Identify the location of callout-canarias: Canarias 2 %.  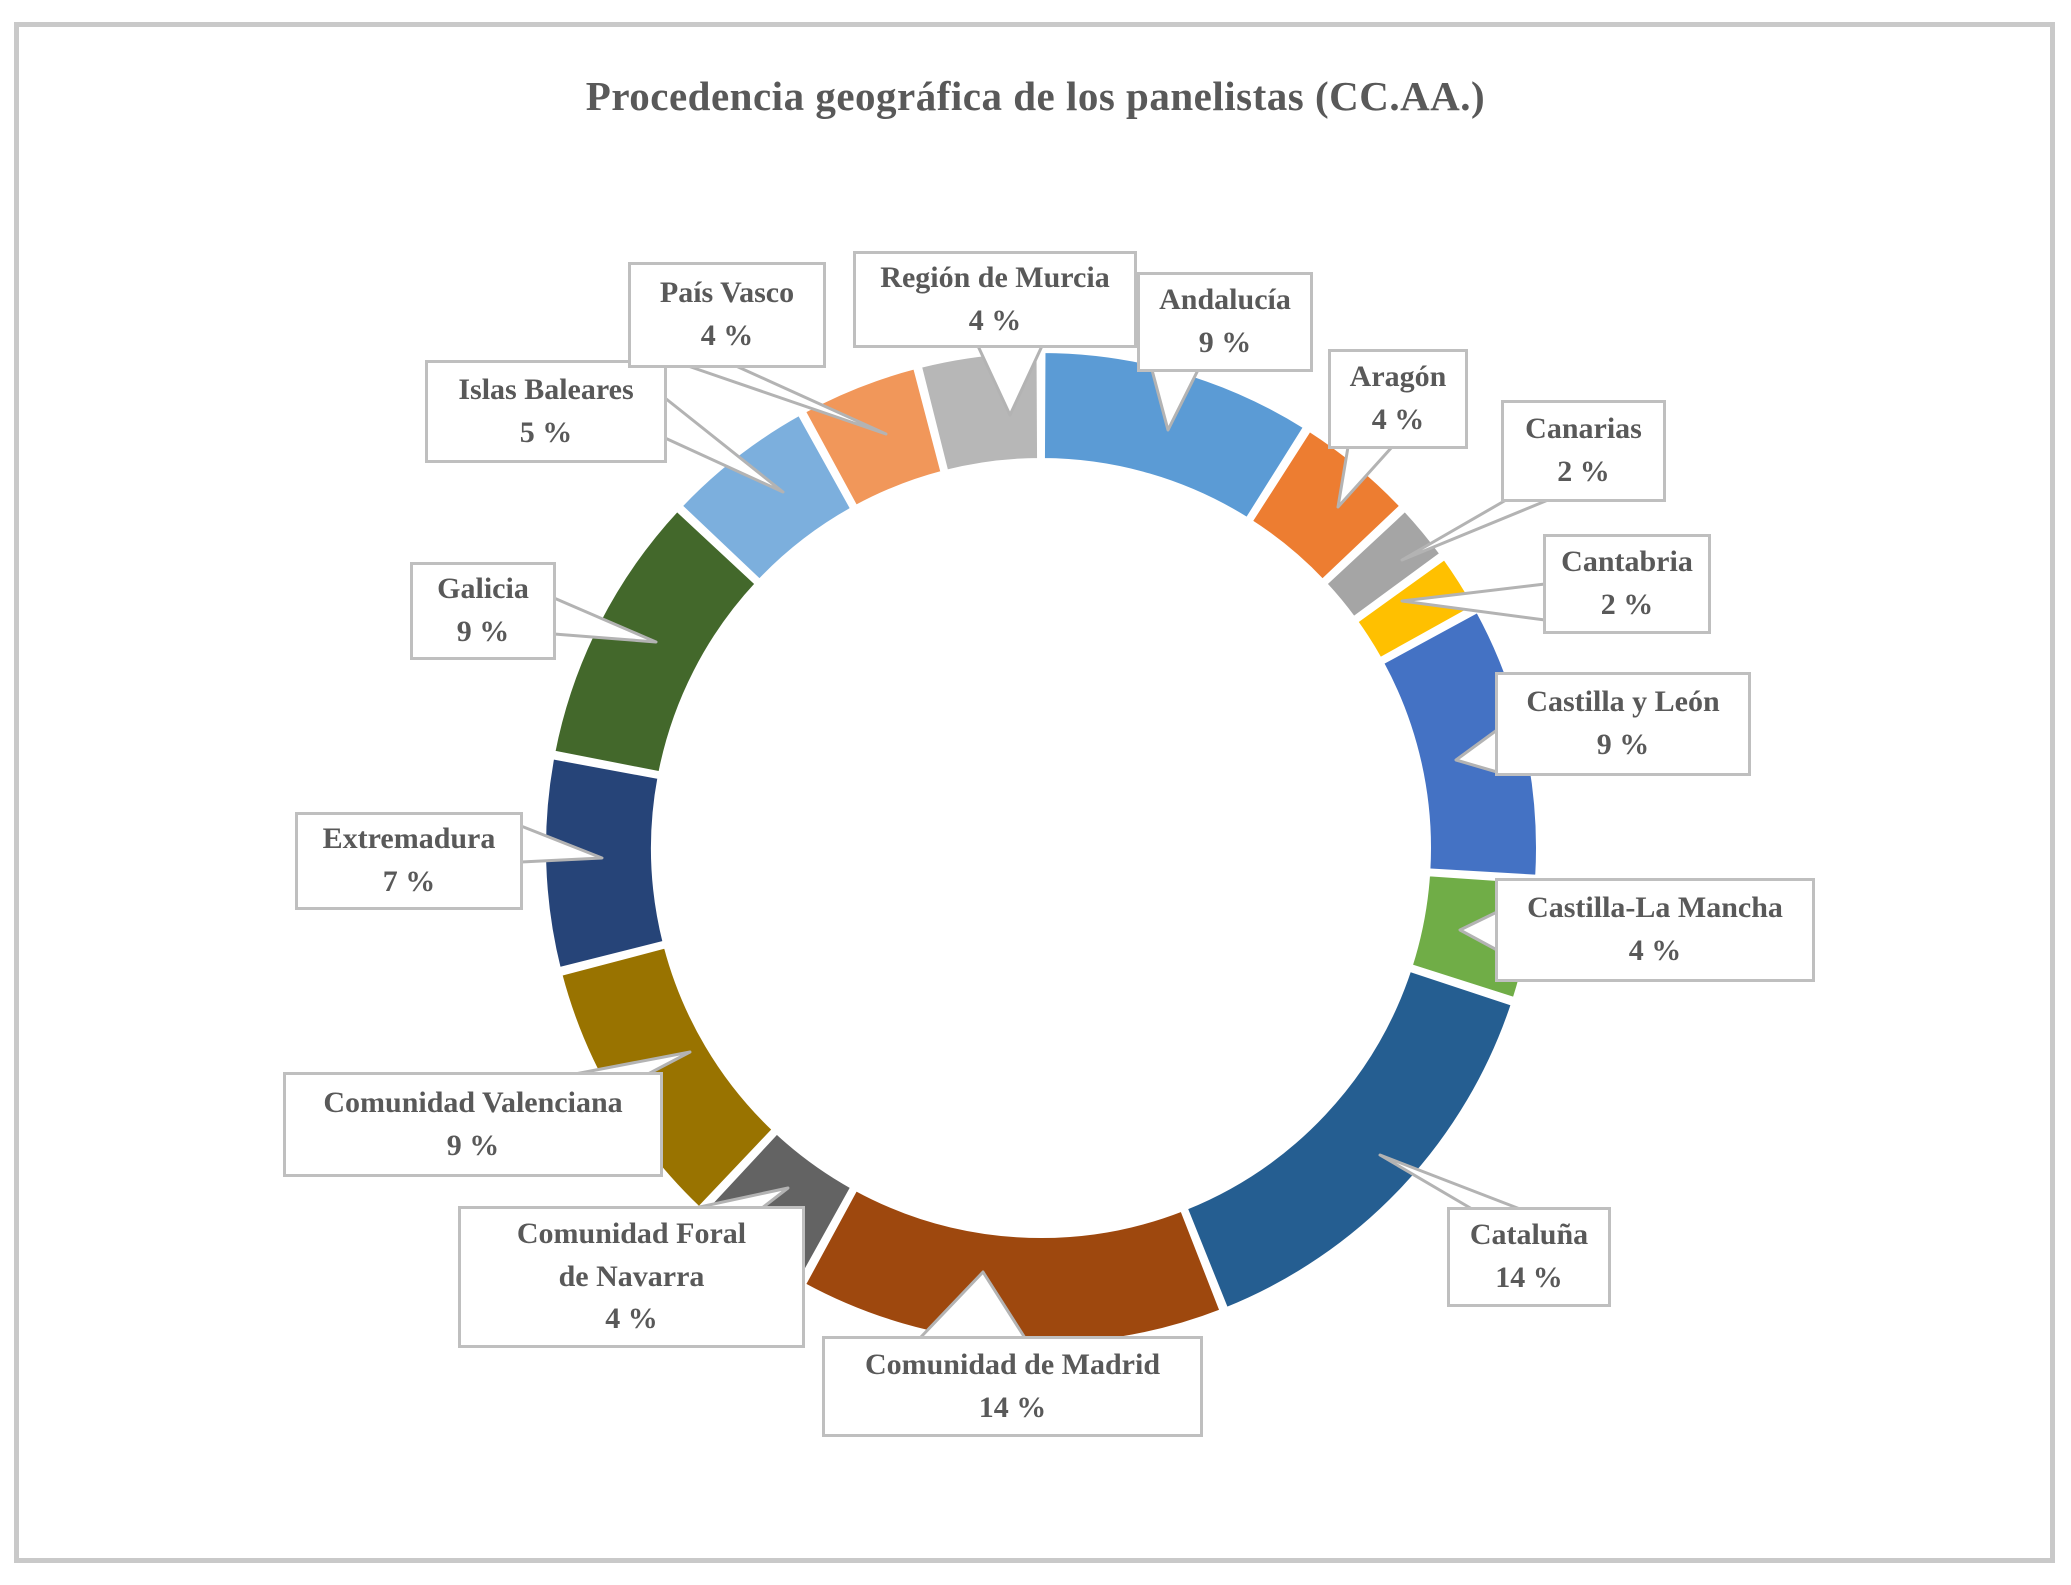
(1583, 451).